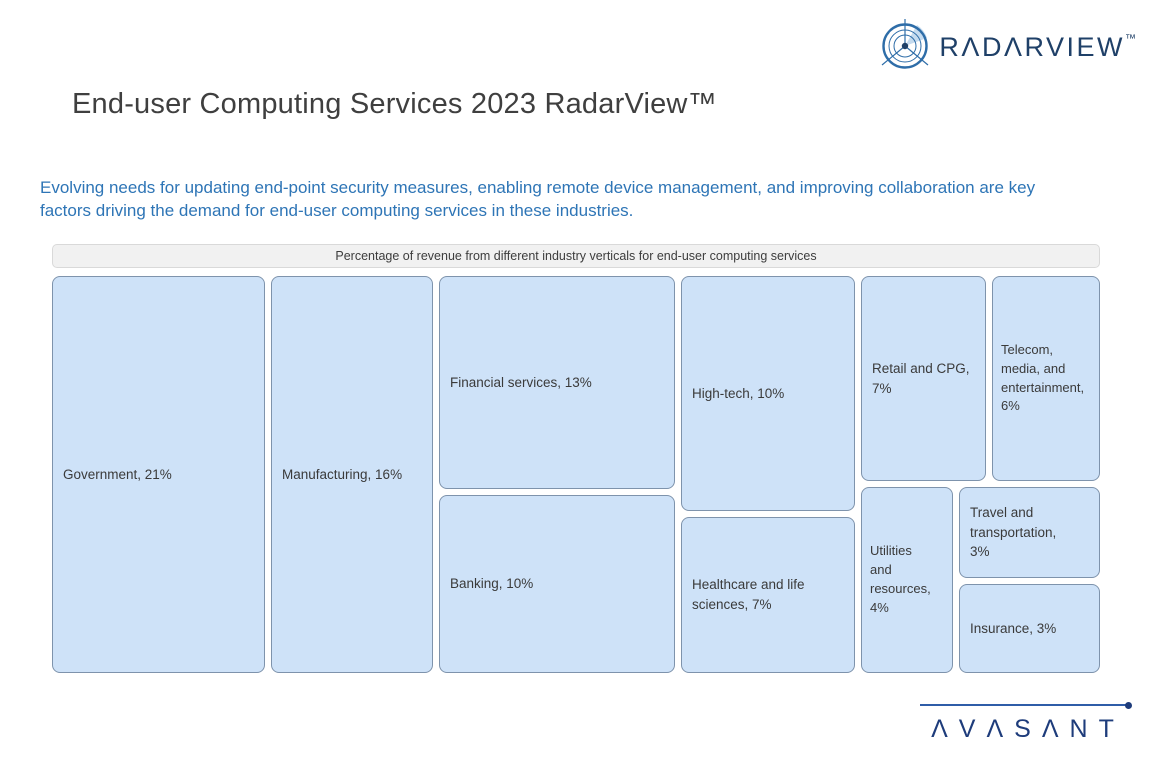 The height and width of the screenshot is (768, 1152). I want to click on treemap-cell-utilities-resources: Utilities and resources, 4%, so click(907, 580).